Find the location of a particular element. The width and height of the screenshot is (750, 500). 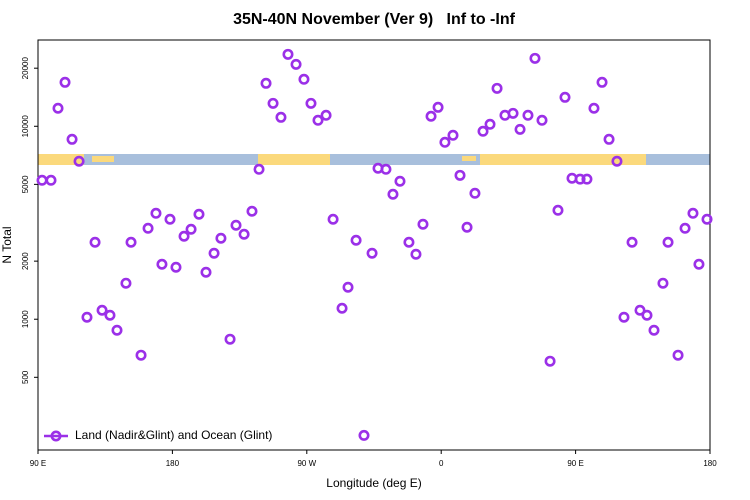

y-tick-label: 10000 is located at coordinates (25, 126).